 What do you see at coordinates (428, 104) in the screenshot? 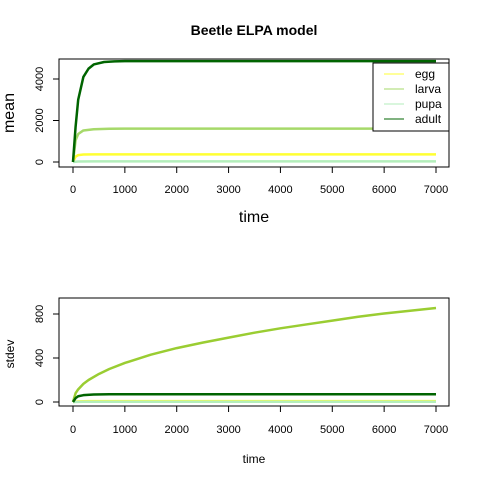
I see `legend-label-pupa: pupa` at bounding box center [428, 104].